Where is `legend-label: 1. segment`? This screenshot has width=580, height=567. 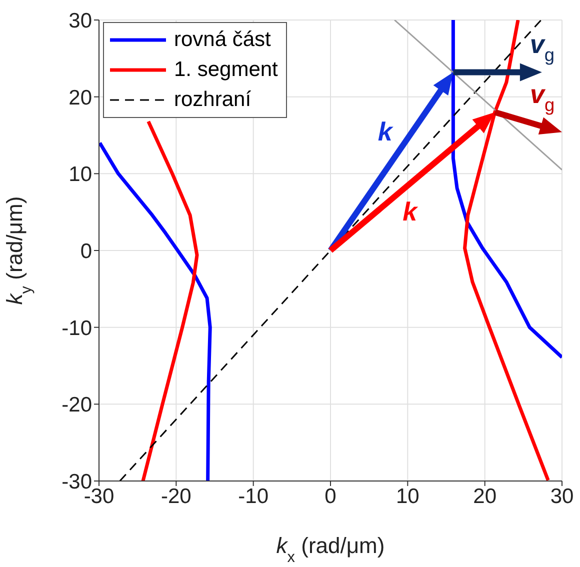 legend-label: 1. segment is located at coordinates (226, 70).